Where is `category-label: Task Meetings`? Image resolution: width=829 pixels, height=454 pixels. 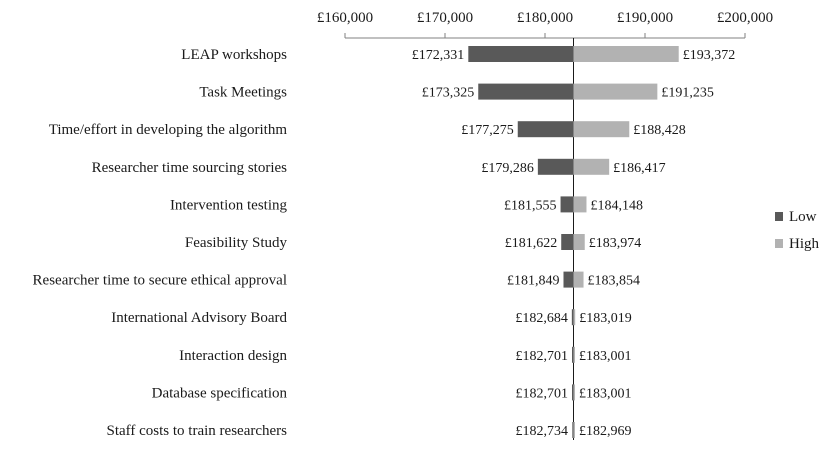
category-label: Task Meetings is located at coordinates (243, 93).